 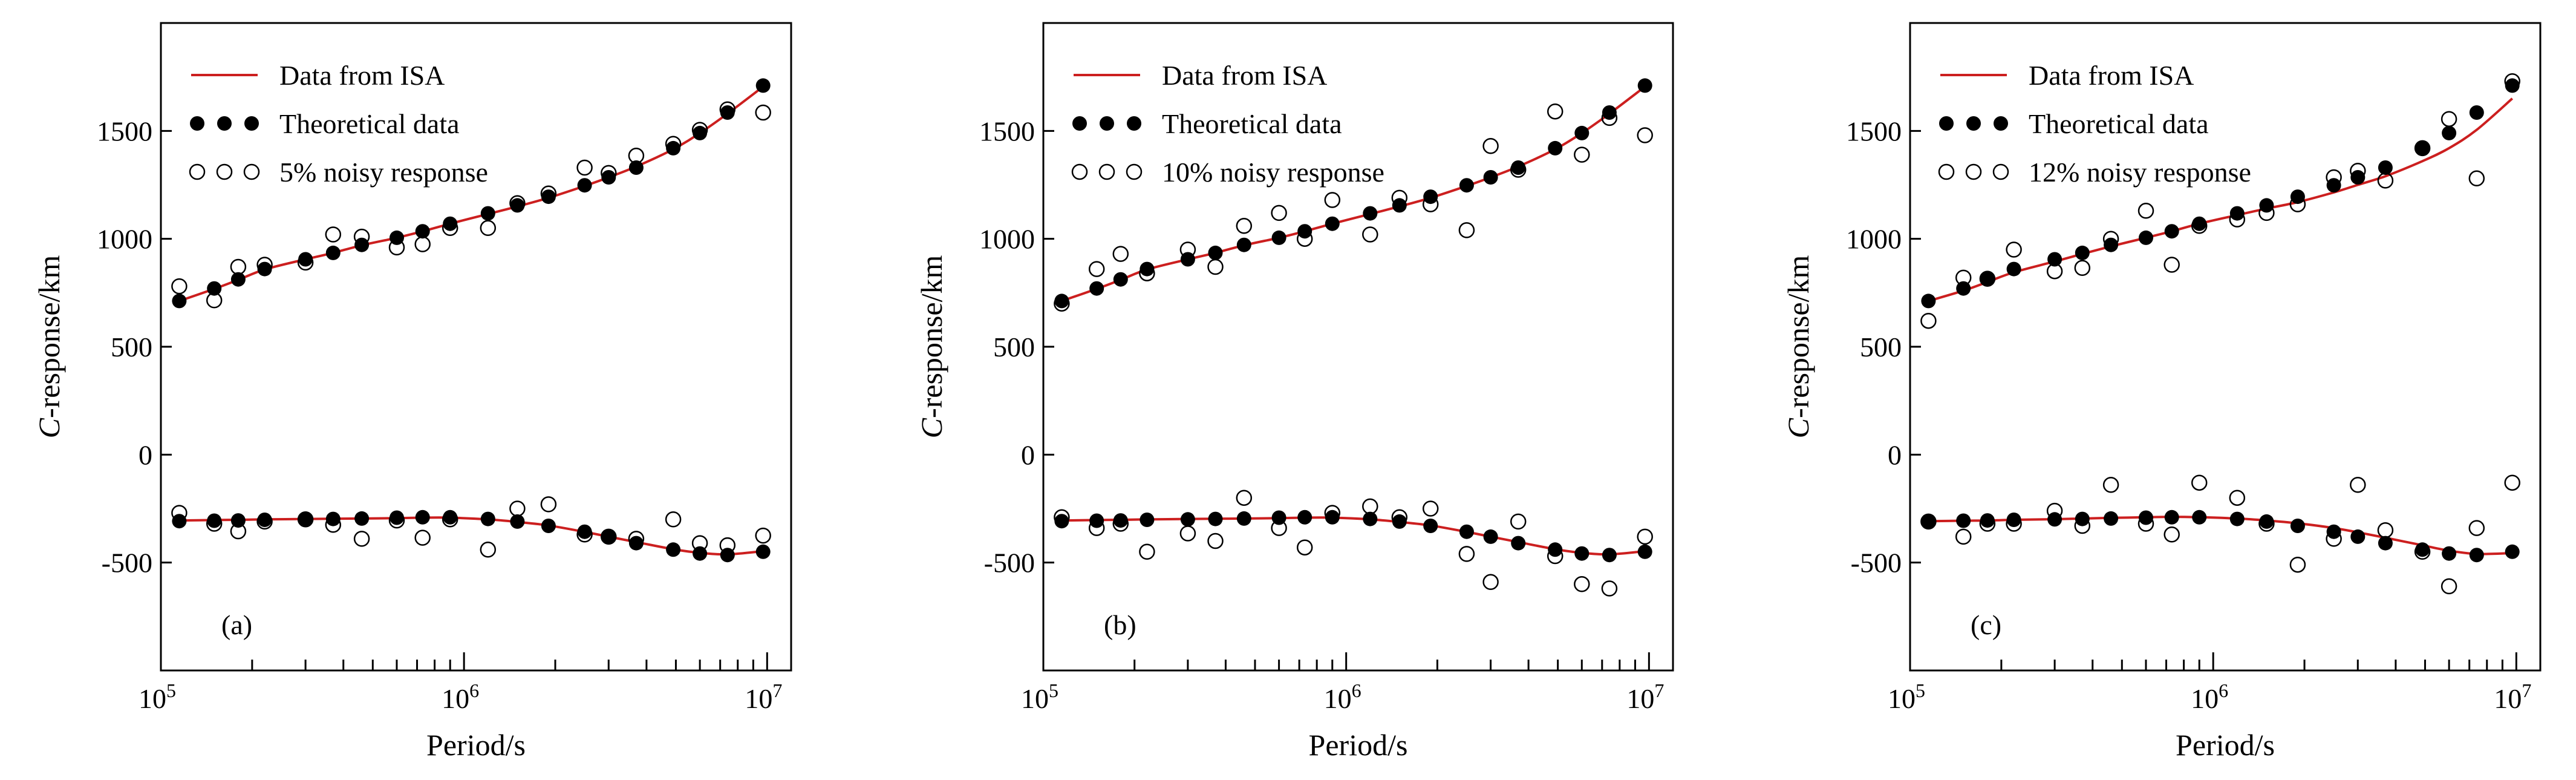 What do you see at coordinates (171, 690) in the screenshot?
I see `x-tick-exponent: 5` at bounding box center [171, 690].